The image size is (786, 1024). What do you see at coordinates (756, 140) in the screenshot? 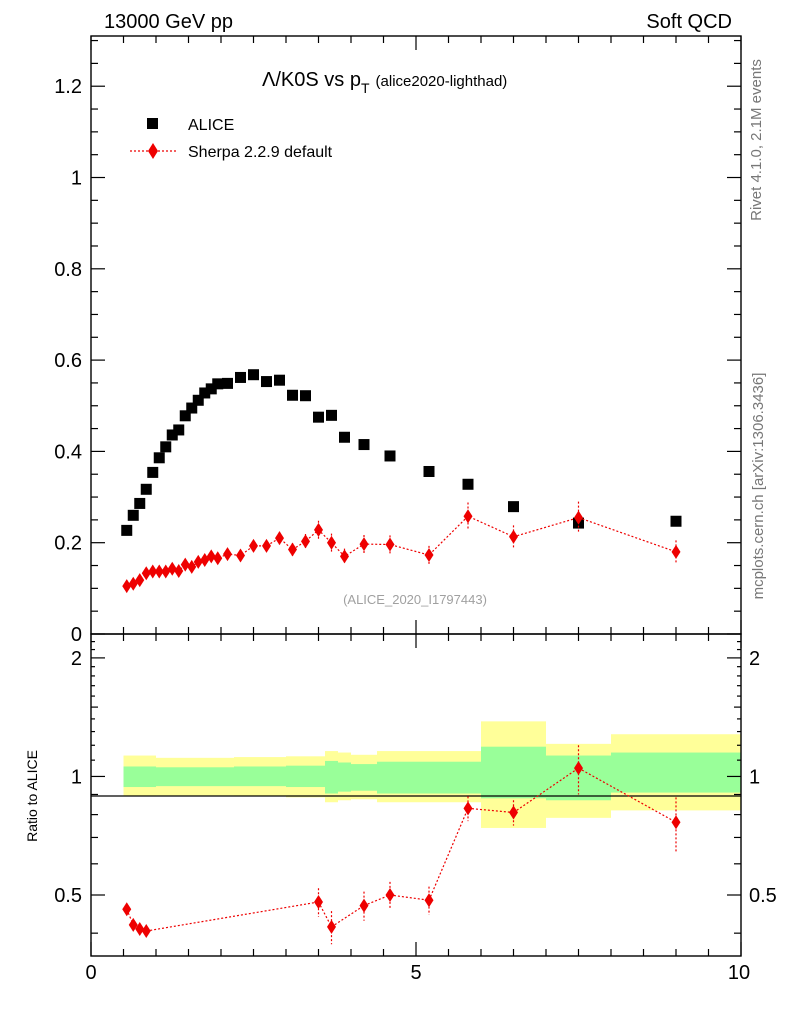
I see `rivet-version-label: Rivet 4.1.0, 2.1M events` at bounding box center [756, 140].